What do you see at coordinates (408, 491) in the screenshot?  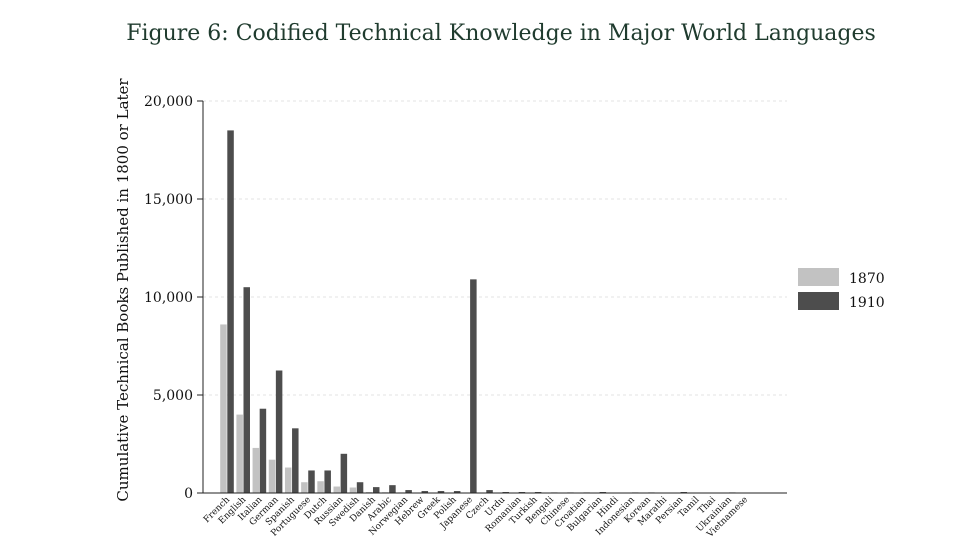 I see `bar-1910-norwegian` at bounding box center [408, 491].